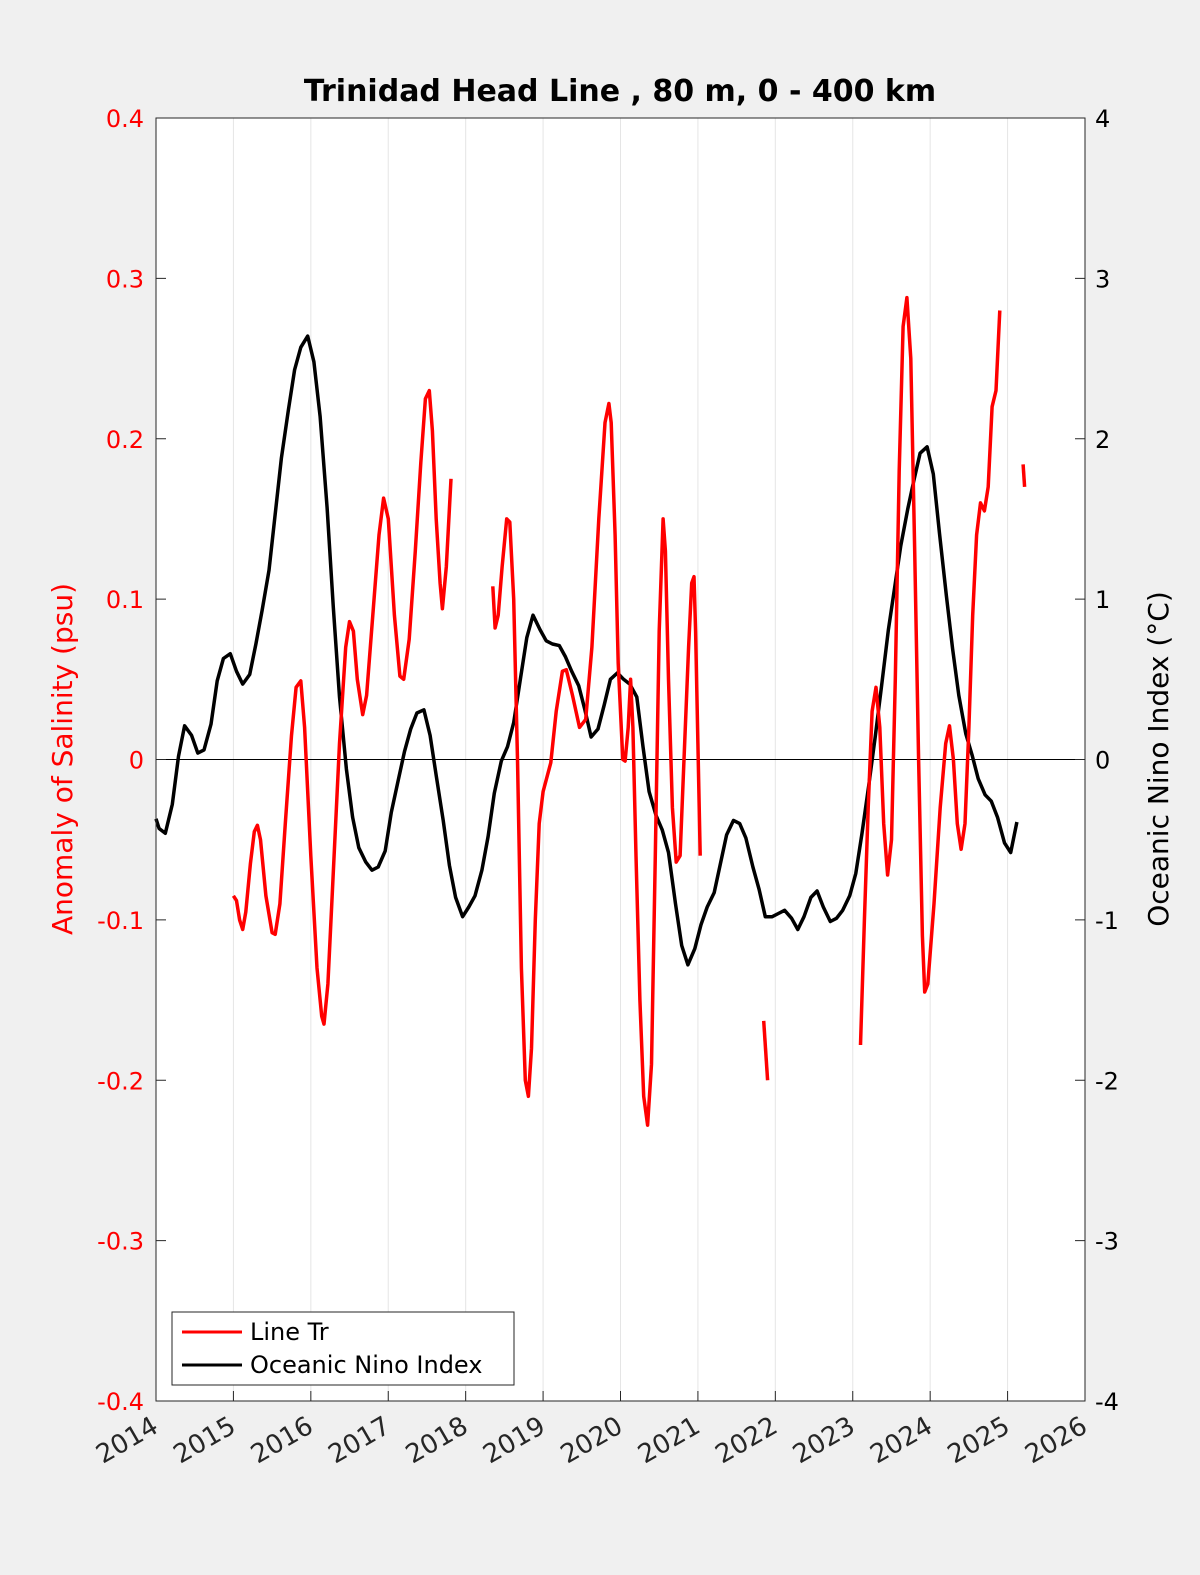  Describe the element at coordinates (127, 1440) in the screenshot. I see `x-tick-label: 2014` at that location.